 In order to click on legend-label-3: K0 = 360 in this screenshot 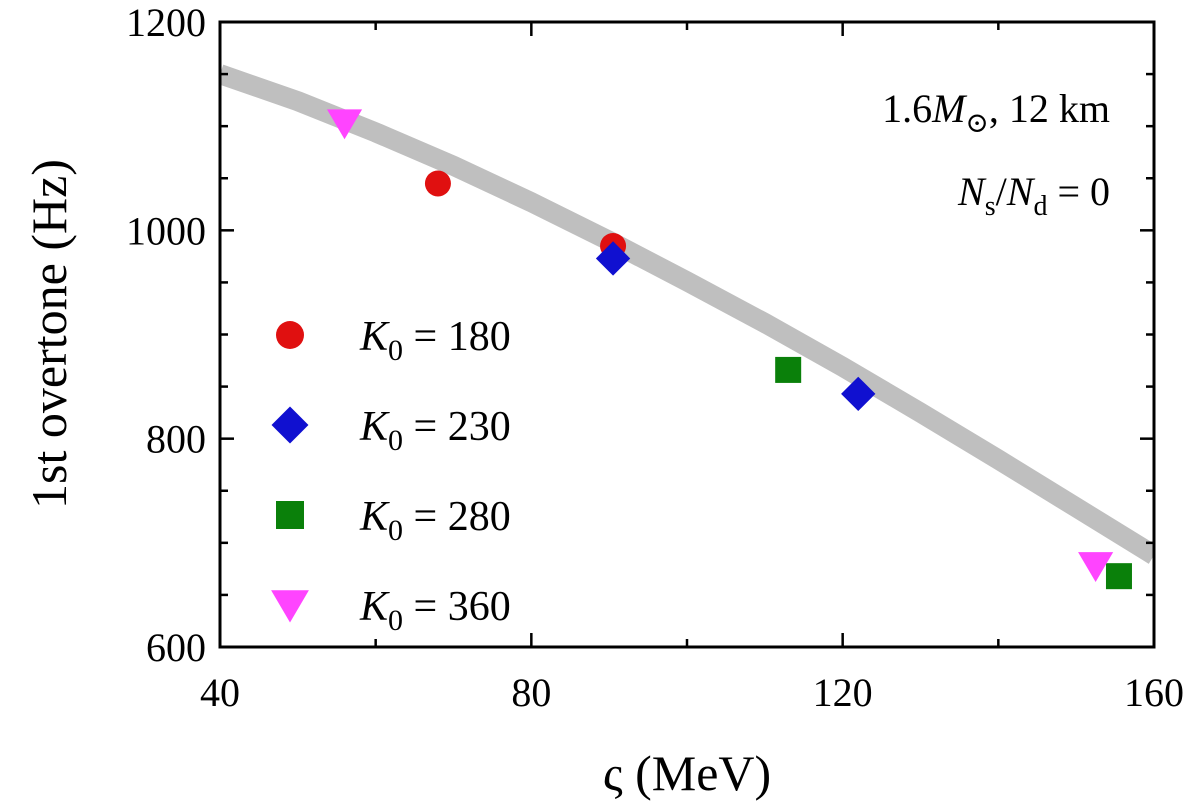, I will do `click(435, 610)`.